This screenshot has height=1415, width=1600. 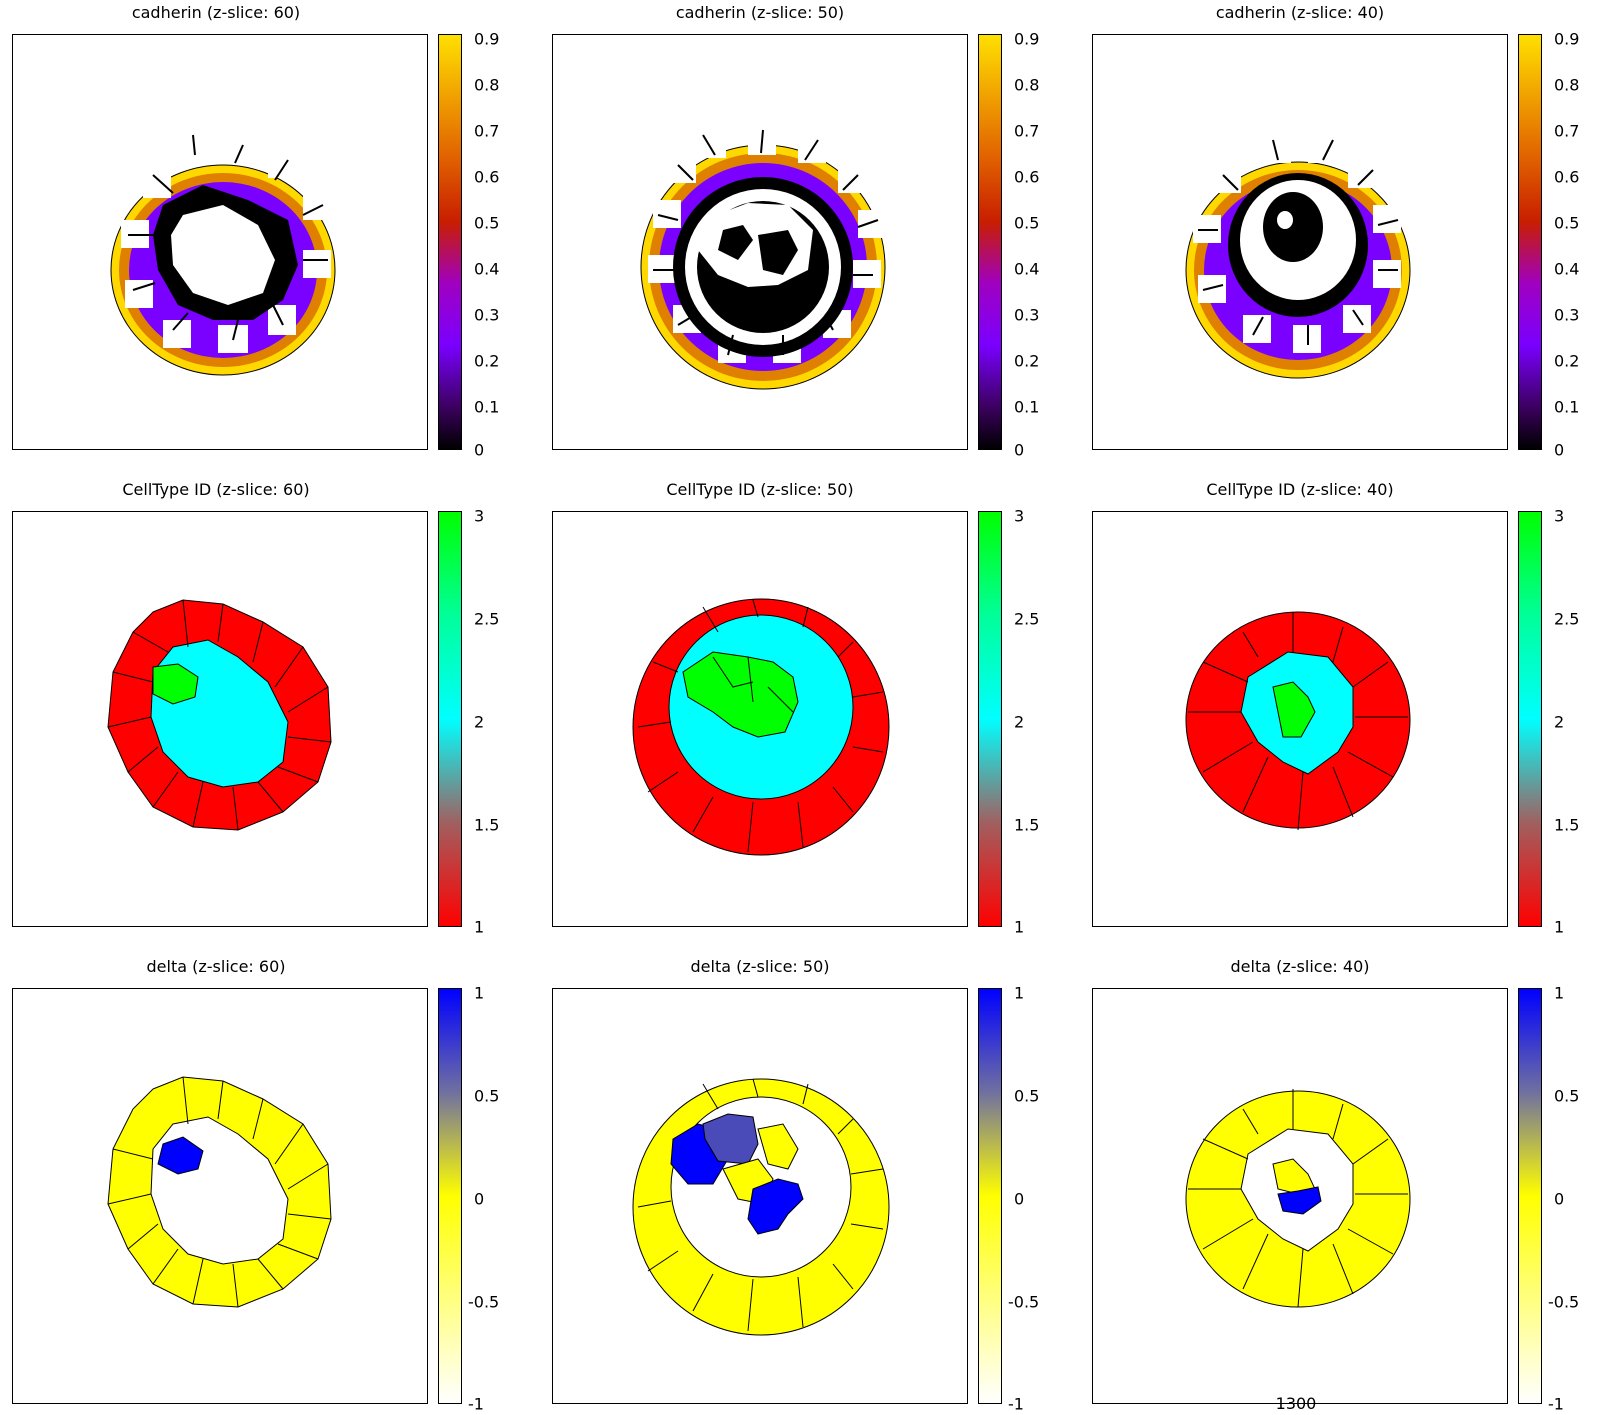 I want to click on panel-title: delta (z-slice: 60), so click(x=216, y=966).